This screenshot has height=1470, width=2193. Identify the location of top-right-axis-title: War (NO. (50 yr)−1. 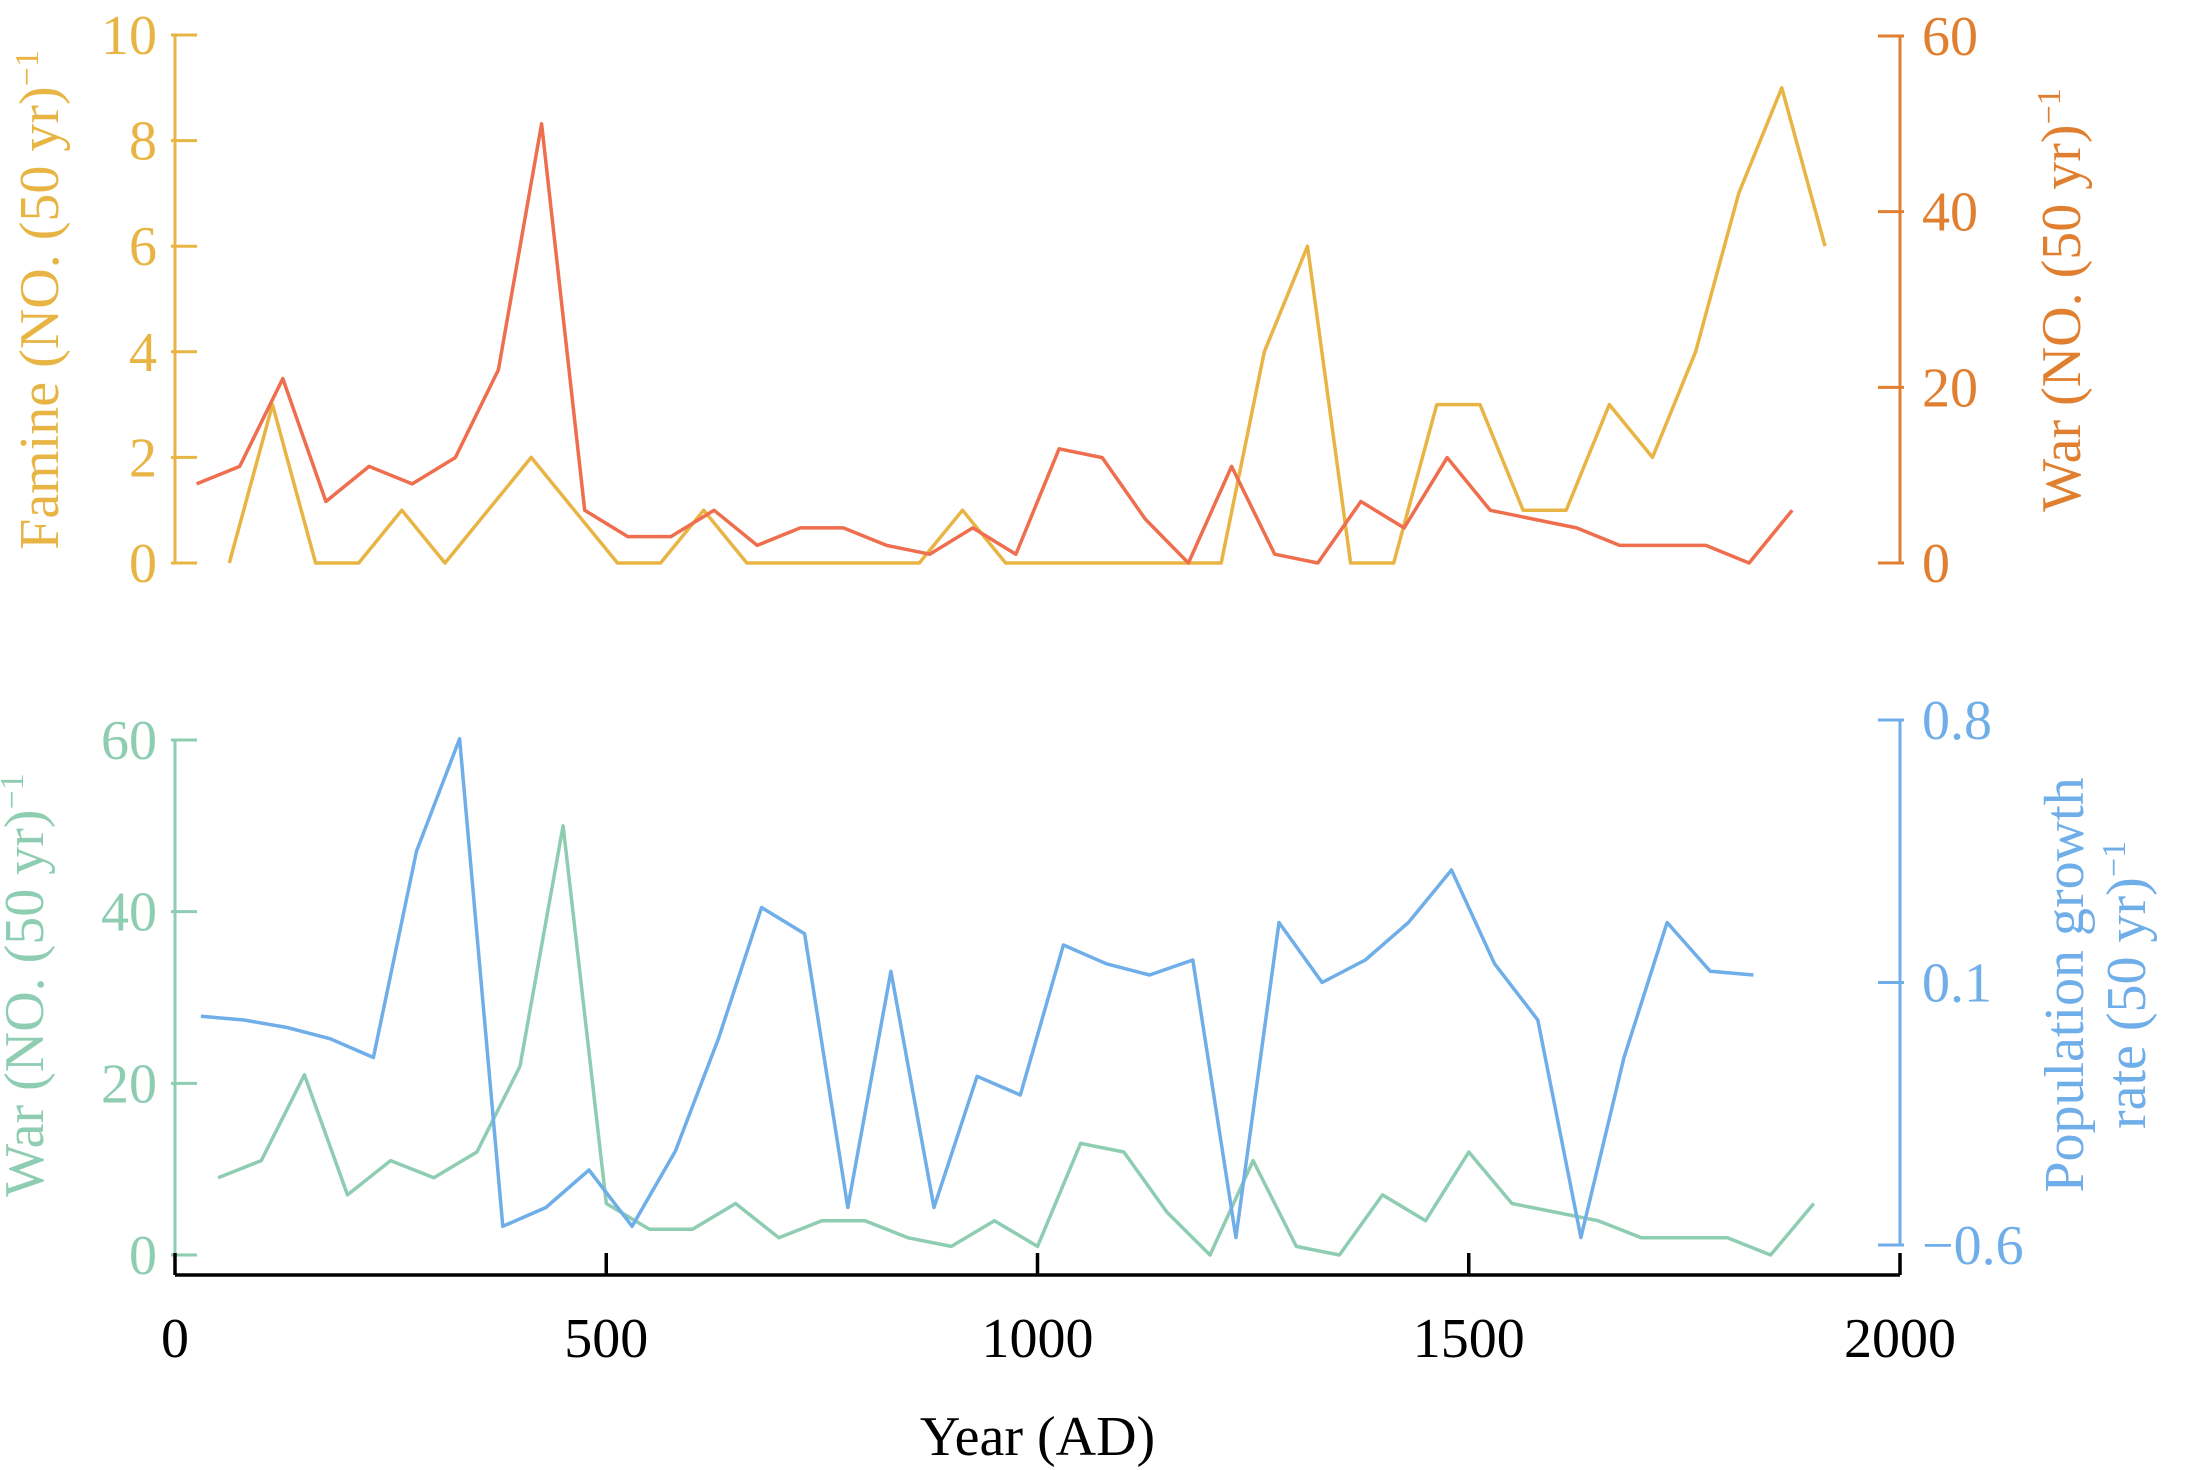
(2062, 300).